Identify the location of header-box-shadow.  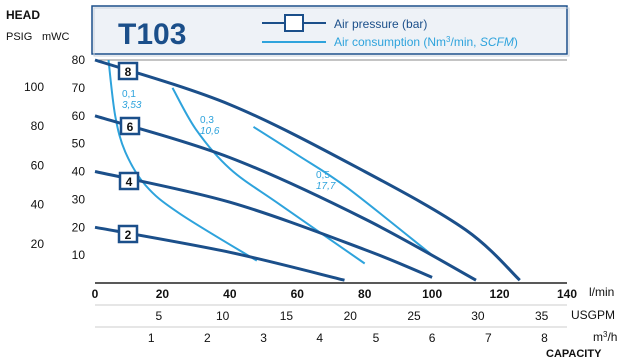
(331, 32).